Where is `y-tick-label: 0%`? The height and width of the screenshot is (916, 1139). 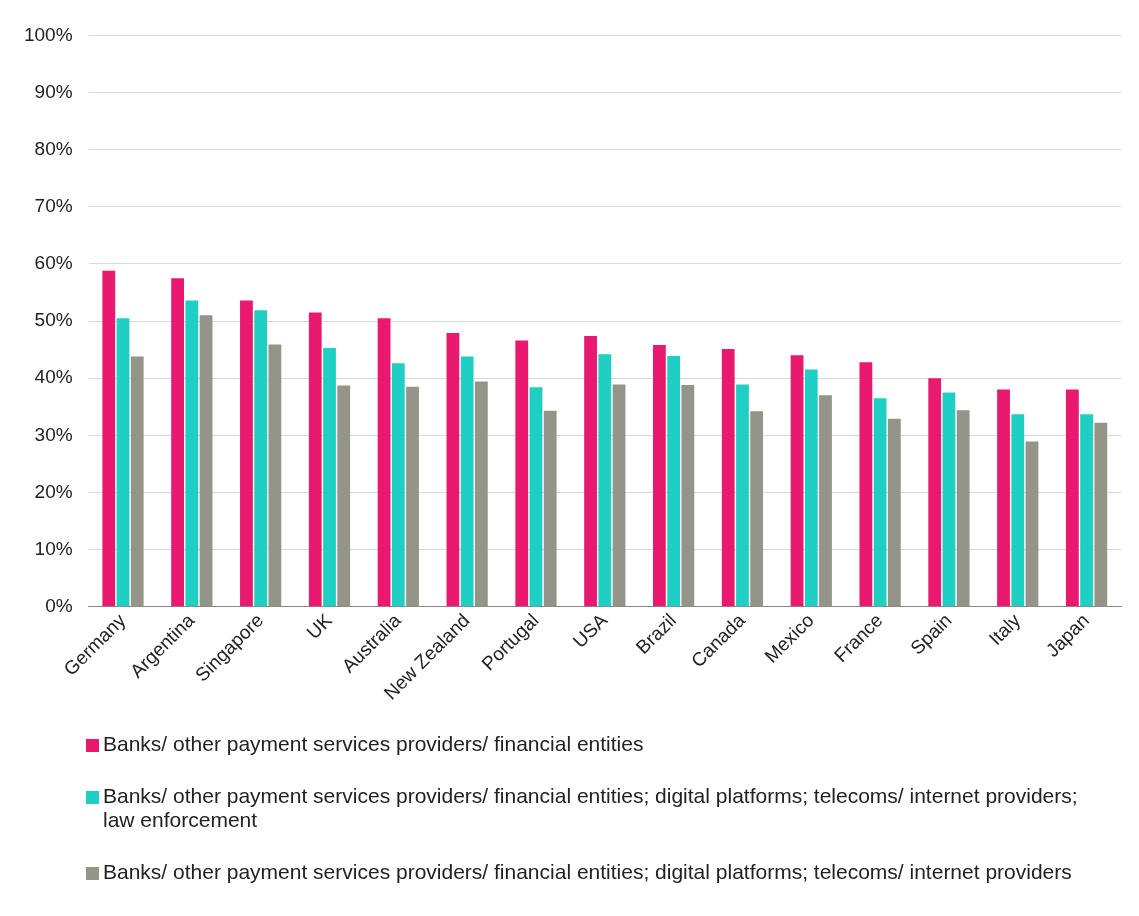 y-tick-label: 0% is located at coordinates (59, 605).